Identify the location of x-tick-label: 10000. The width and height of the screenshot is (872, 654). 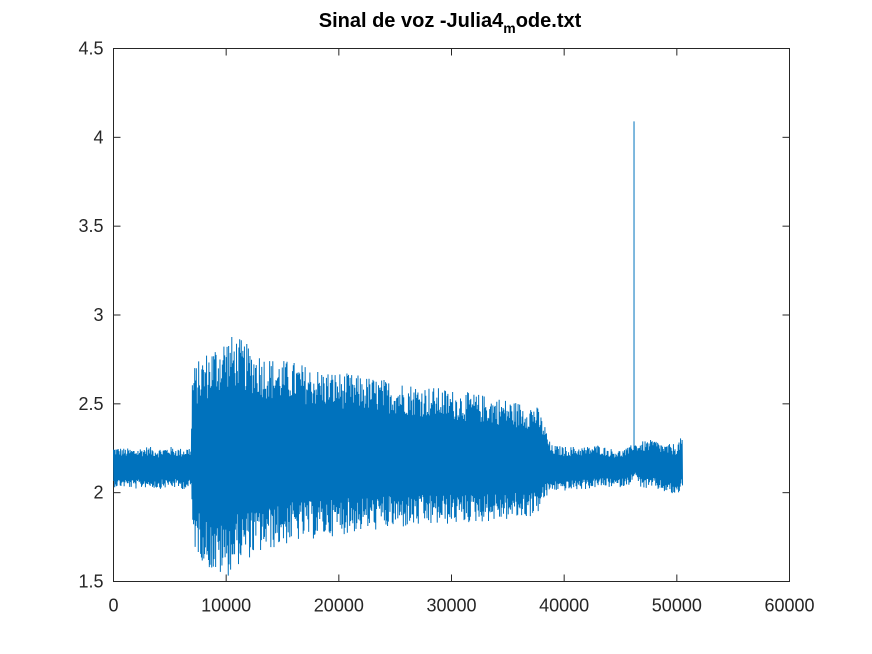
(226, 606).